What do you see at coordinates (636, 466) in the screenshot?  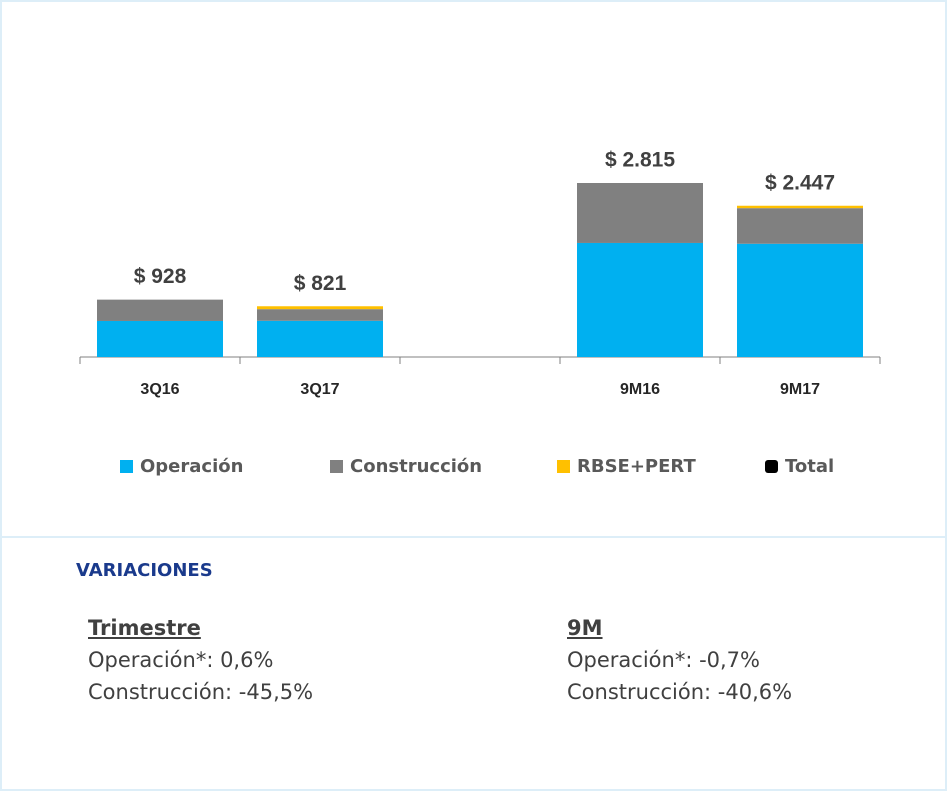 I see `legend-label: RBSE+PERT` at bounding box center [636, 466].